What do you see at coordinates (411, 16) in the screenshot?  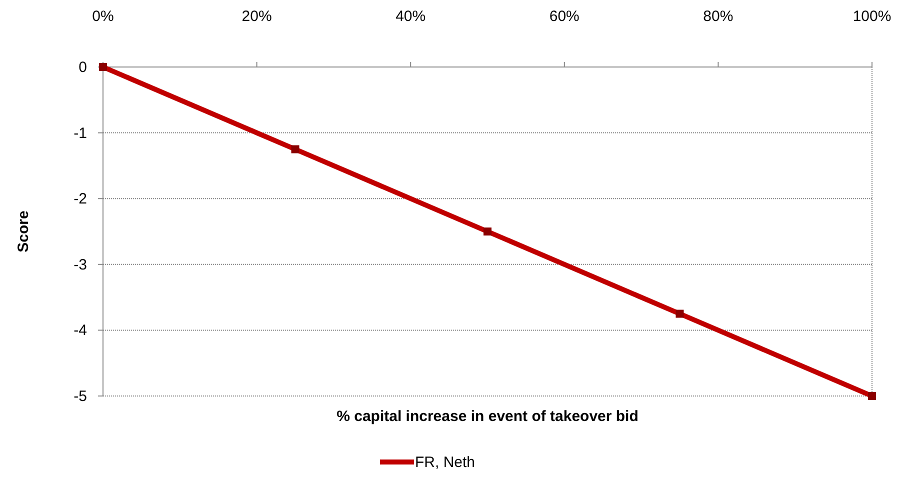 I see `x-tick-label: 40%` at bounding box center [411, 16].